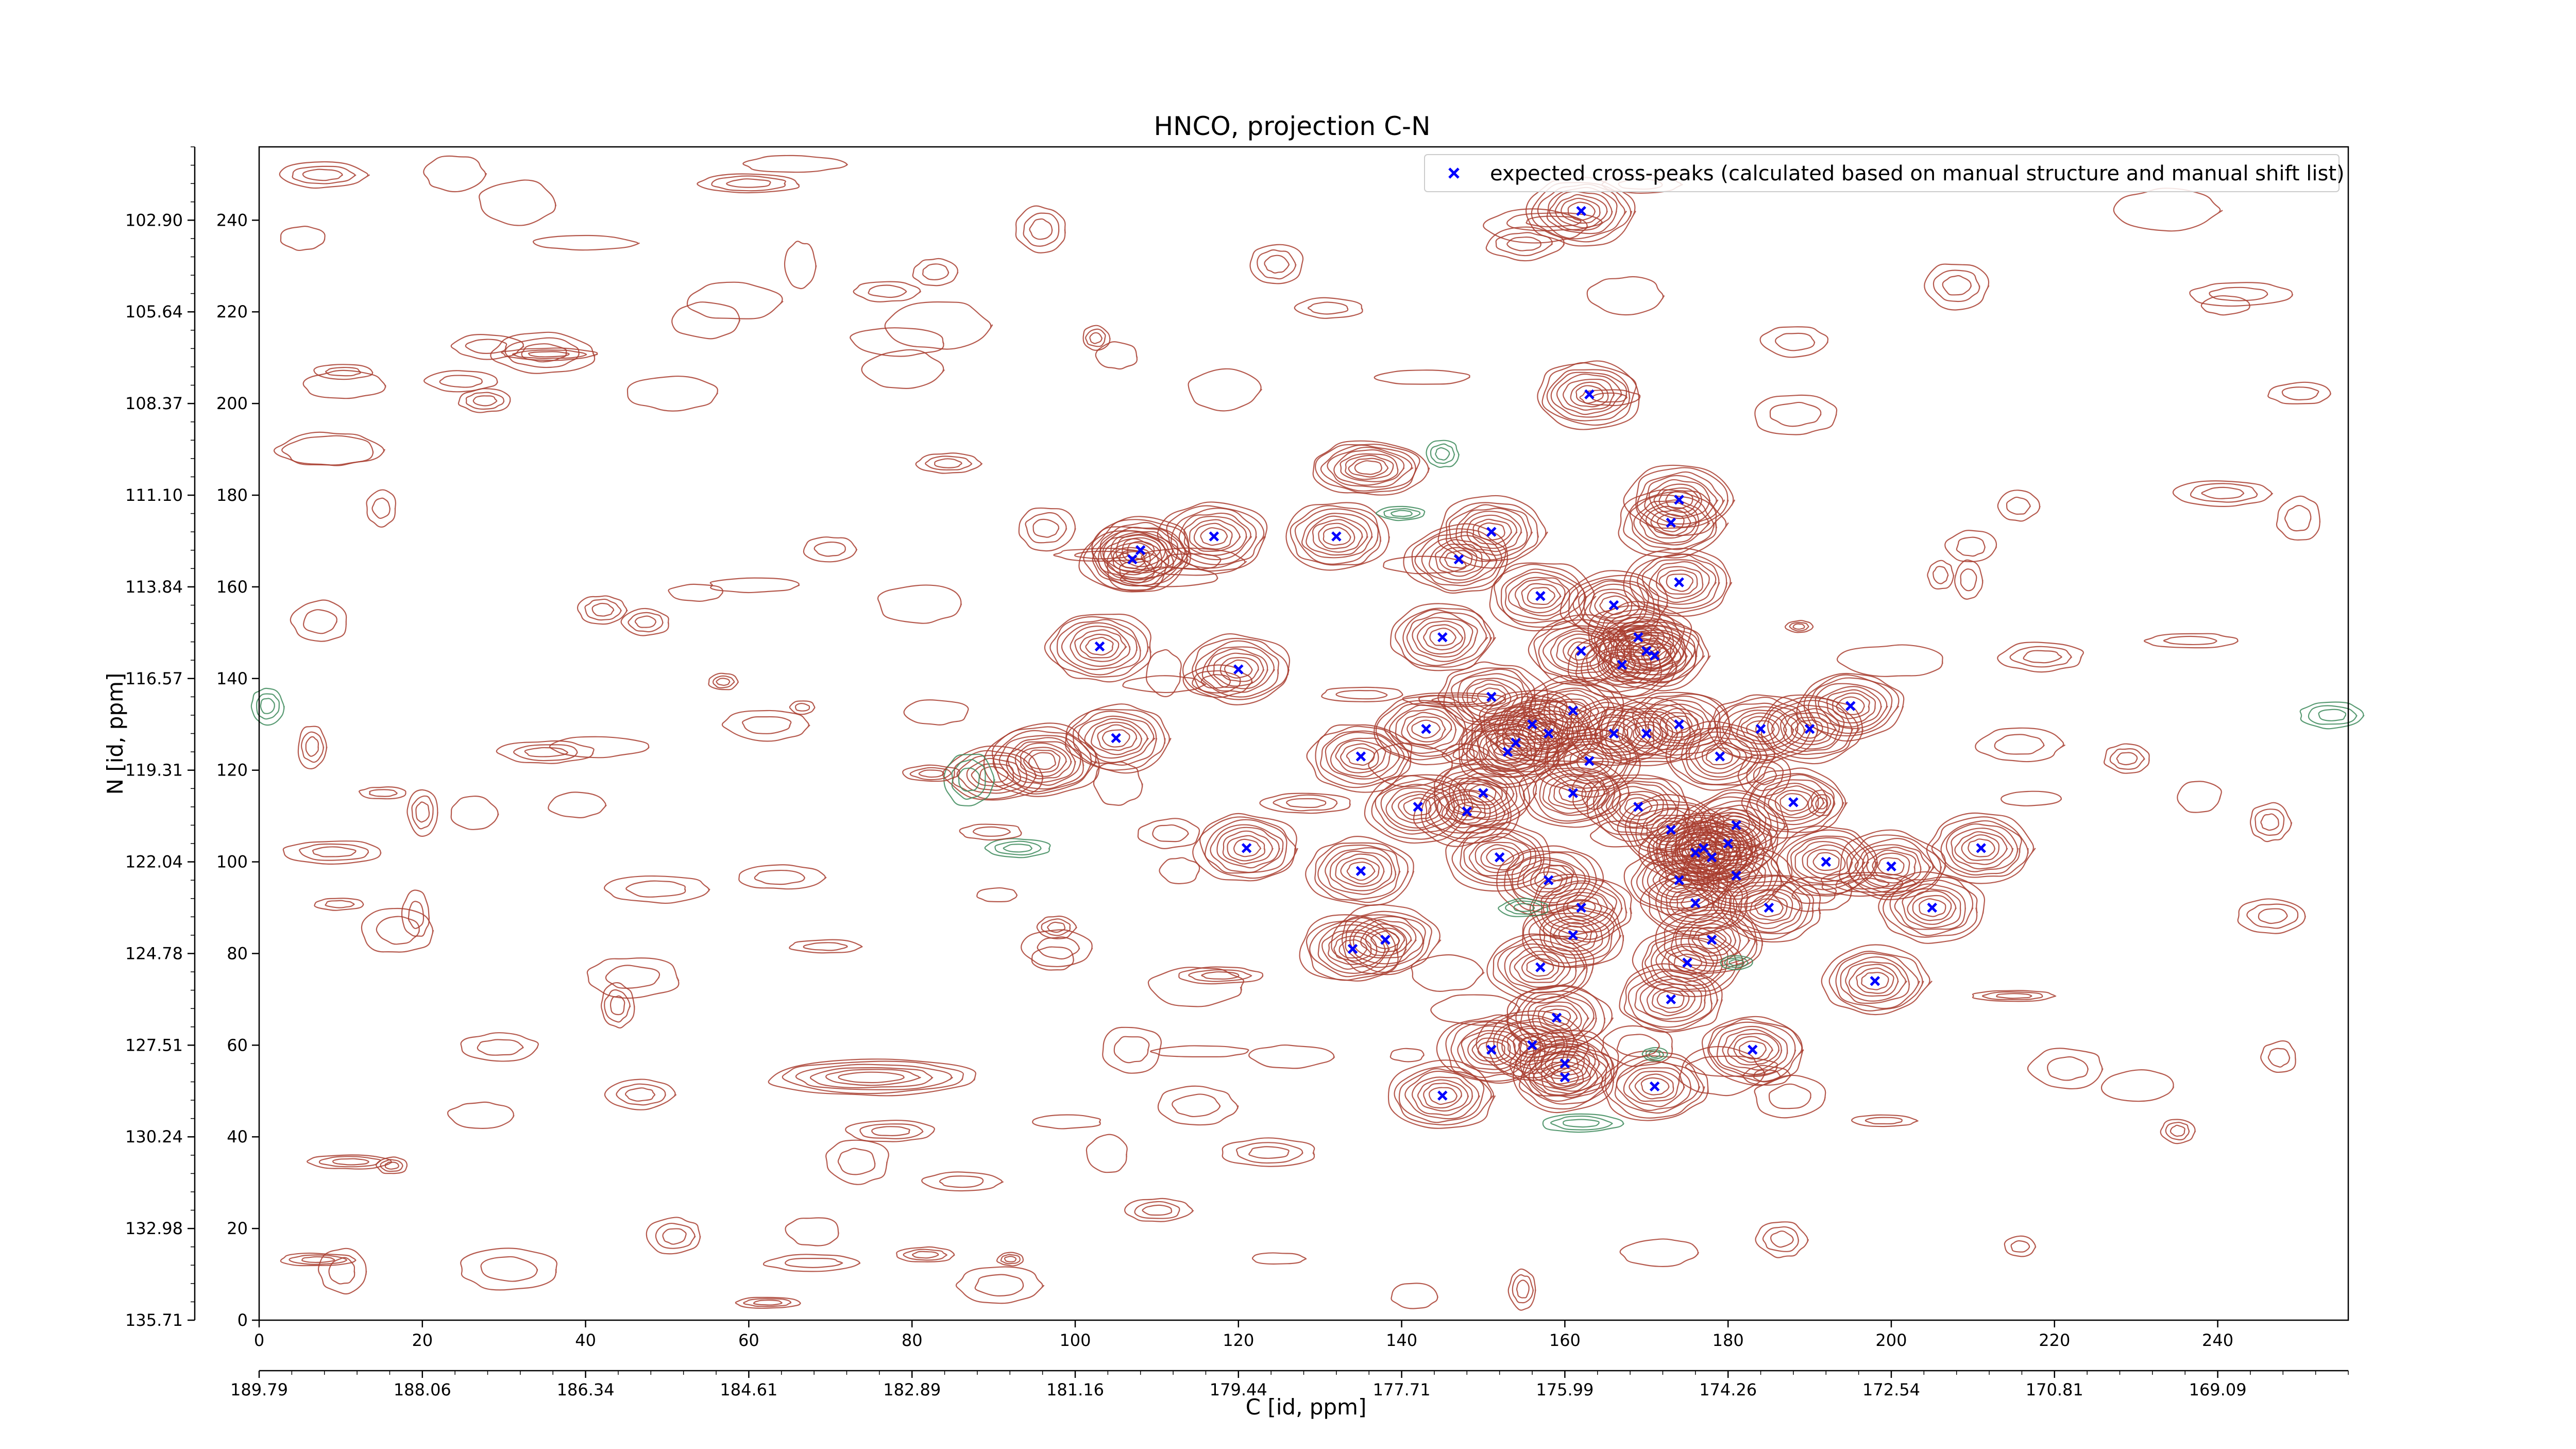 This screenshot has height=1449, width=2576. What do you see at coordinates (1728, 1340) in the screenshot?
I see `x-tick-label: 180` at bounding box center [1728, 1340].